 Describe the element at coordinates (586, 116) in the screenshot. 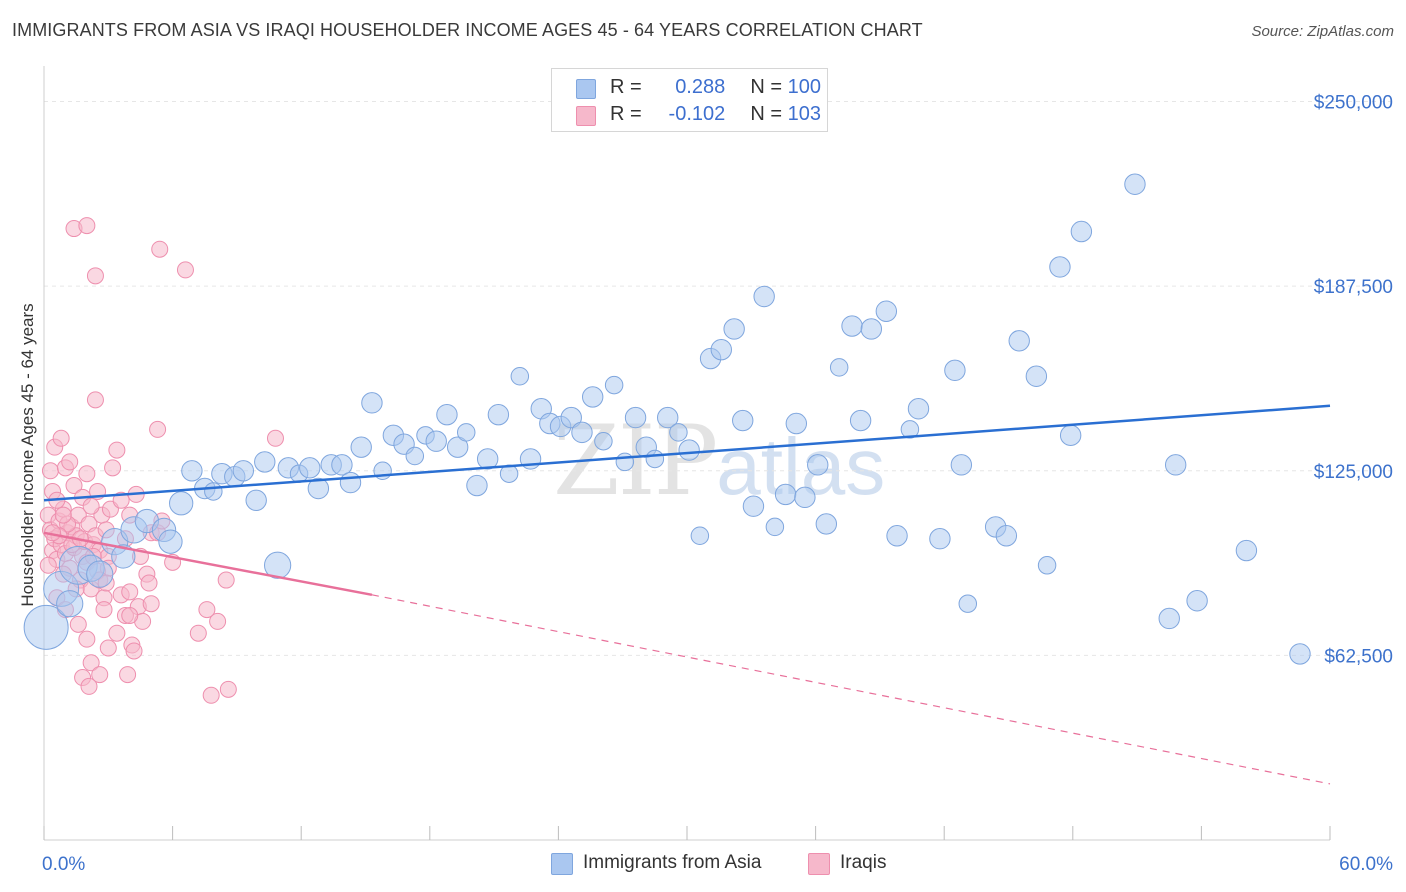

I see `legend-swatch-iraqis` at that location.